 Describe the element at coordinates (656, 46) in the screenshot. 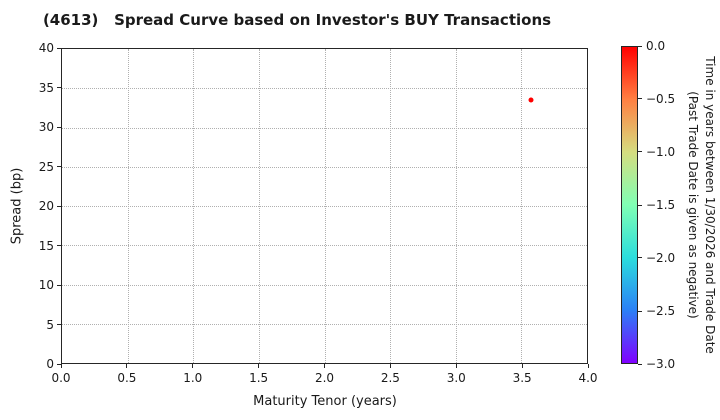

I see `colorbar-tick-label: 0.0` at that location.